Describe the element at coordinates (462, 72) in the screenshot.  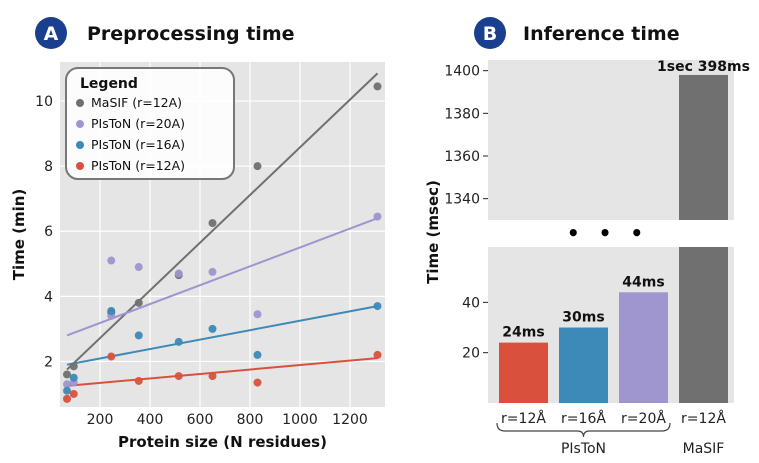
I see `y-tick-label: 1400` at that location.